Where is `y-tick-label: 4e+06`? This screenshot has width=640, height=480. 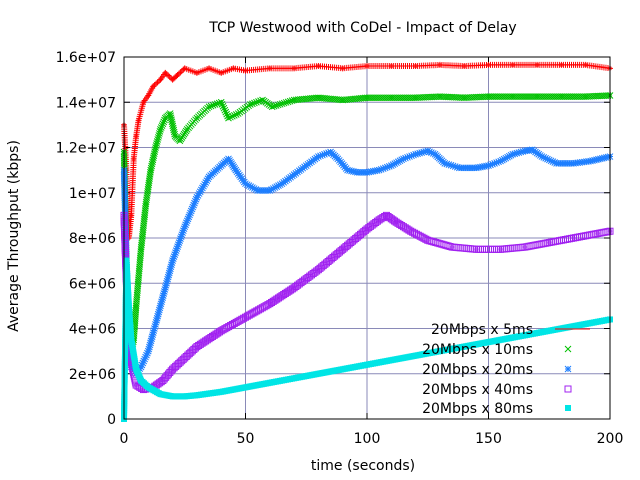
y-tick-label: 4e+06 is located at coordinates (92, 330).